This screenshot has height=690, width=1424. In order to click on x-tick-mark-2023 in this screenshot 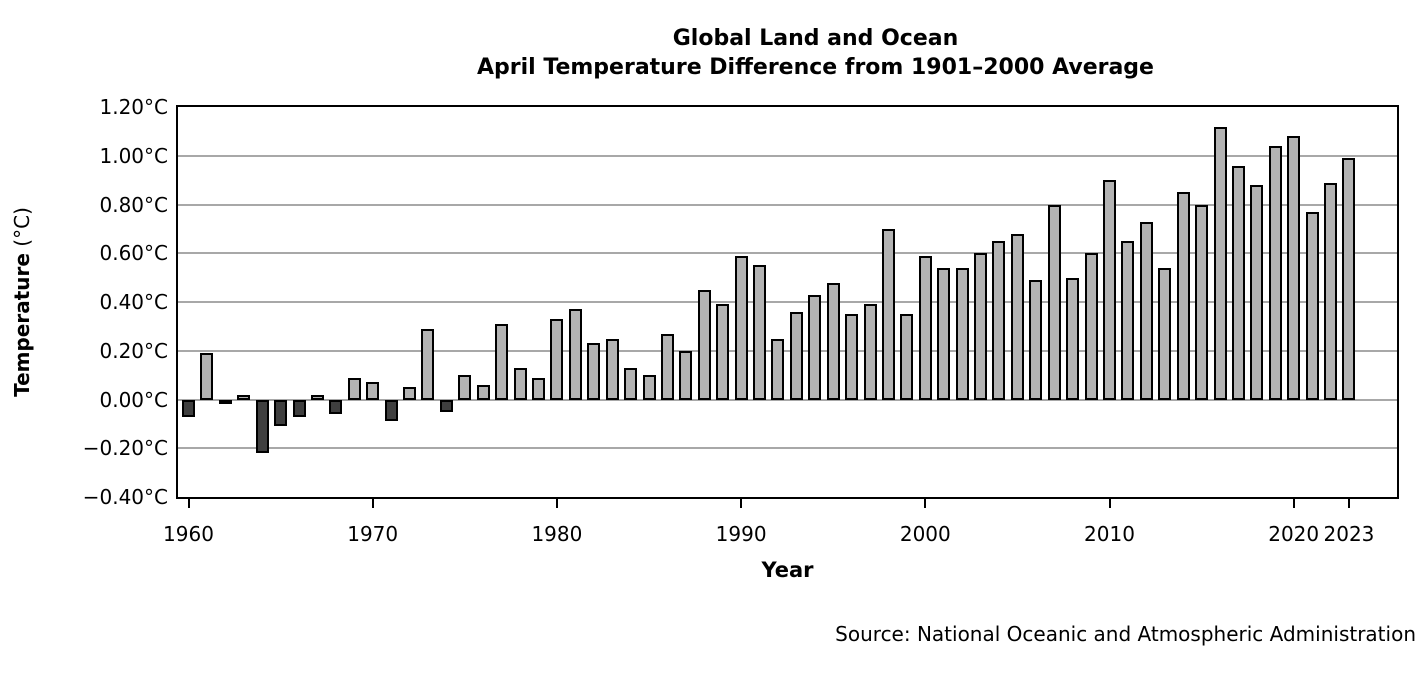, I will do `click(1348, 502)`.